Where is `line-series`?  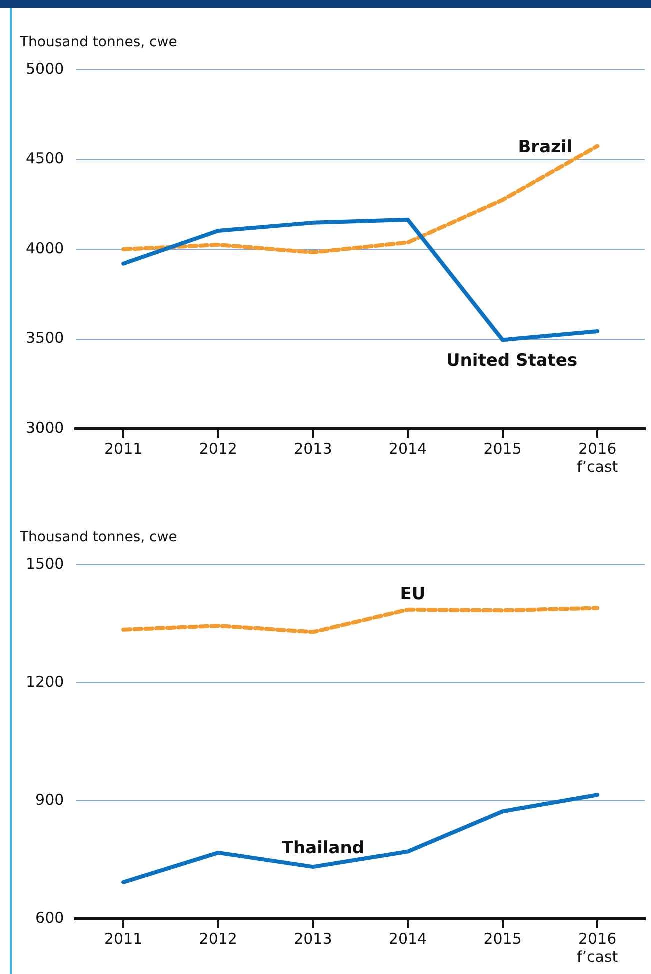 line-series is located at coordinates (361, 620).